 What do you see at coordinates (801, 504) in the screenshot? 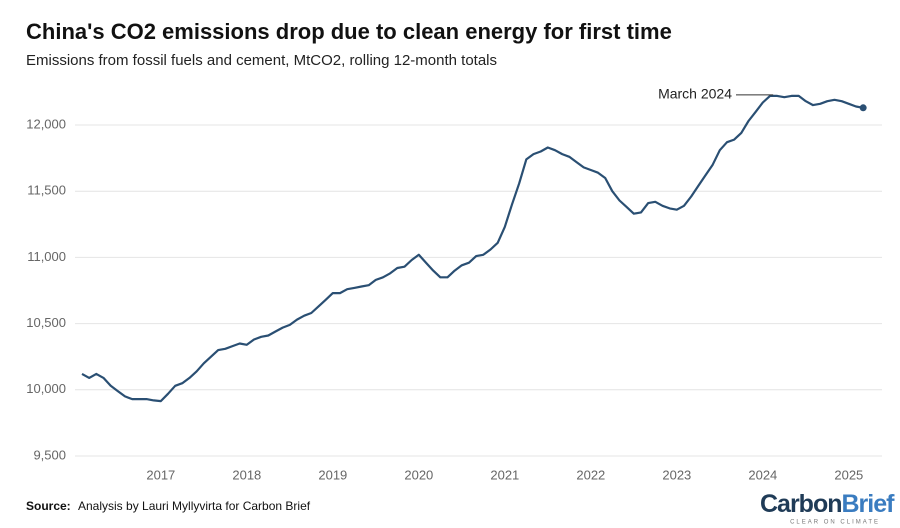
I see `logo-carbon: Carbon` at bounding box center [801, 504].